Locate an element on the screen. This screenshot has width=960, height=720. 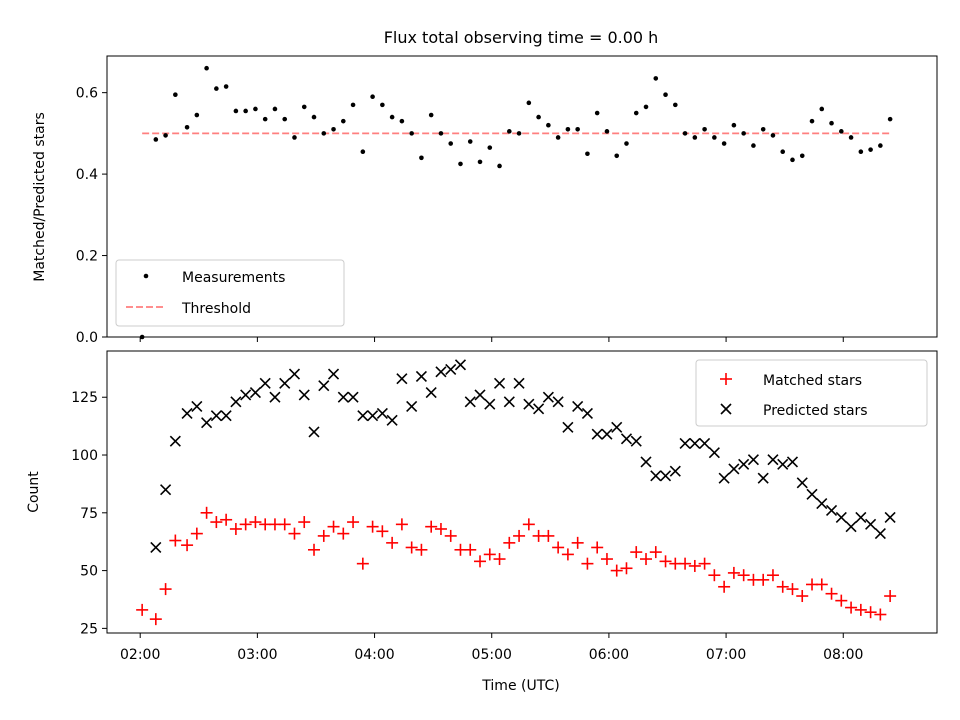
ratio-y-tick-label: 0.0 is located at coordinates (87, 338).